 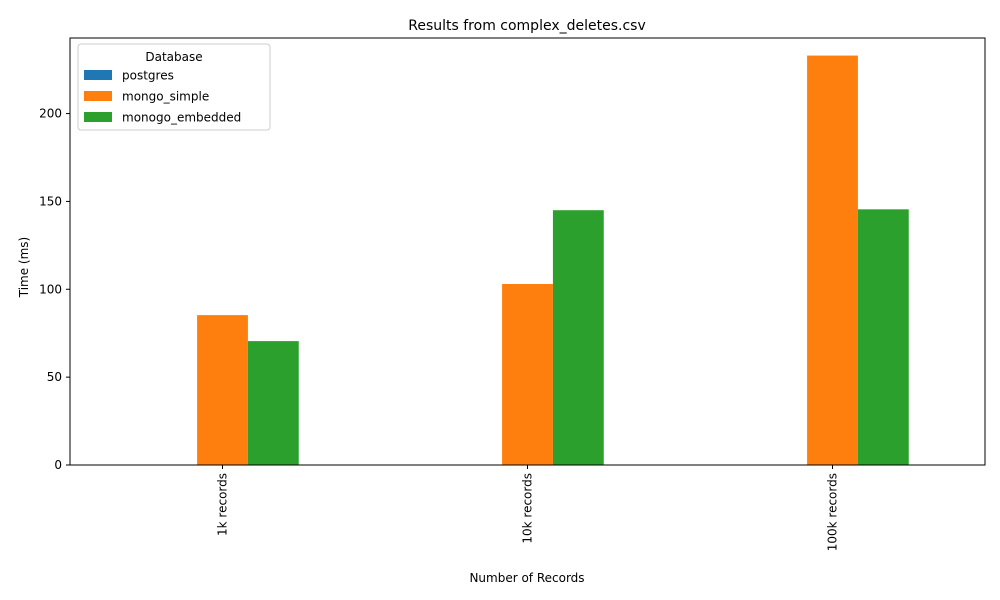 I want to click on x-tick-label-2: 100k records, so click(x=833, y=512).